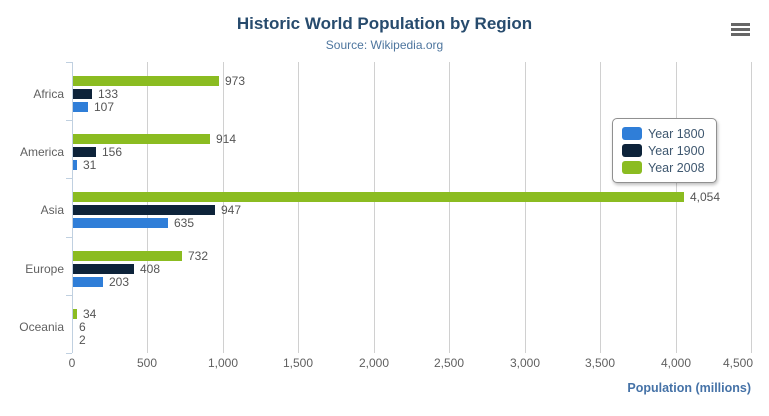  Describe the element at coordinates (223, 363) in the screenshot. I see `x-tick-label: 1,000` at that location.